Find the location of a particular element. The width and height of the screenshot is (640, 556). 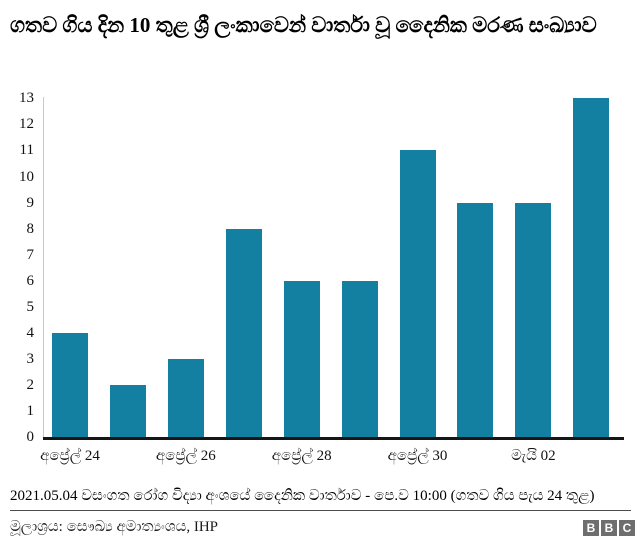

y-axis-tick-label: 8 is located at coordinates (30, 228).